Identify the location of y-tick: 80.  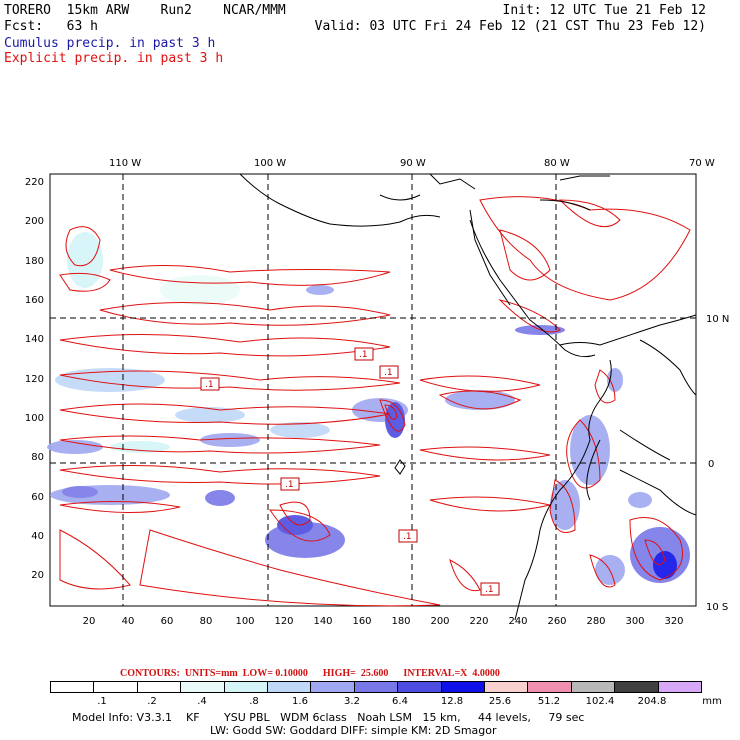
(37, 457).